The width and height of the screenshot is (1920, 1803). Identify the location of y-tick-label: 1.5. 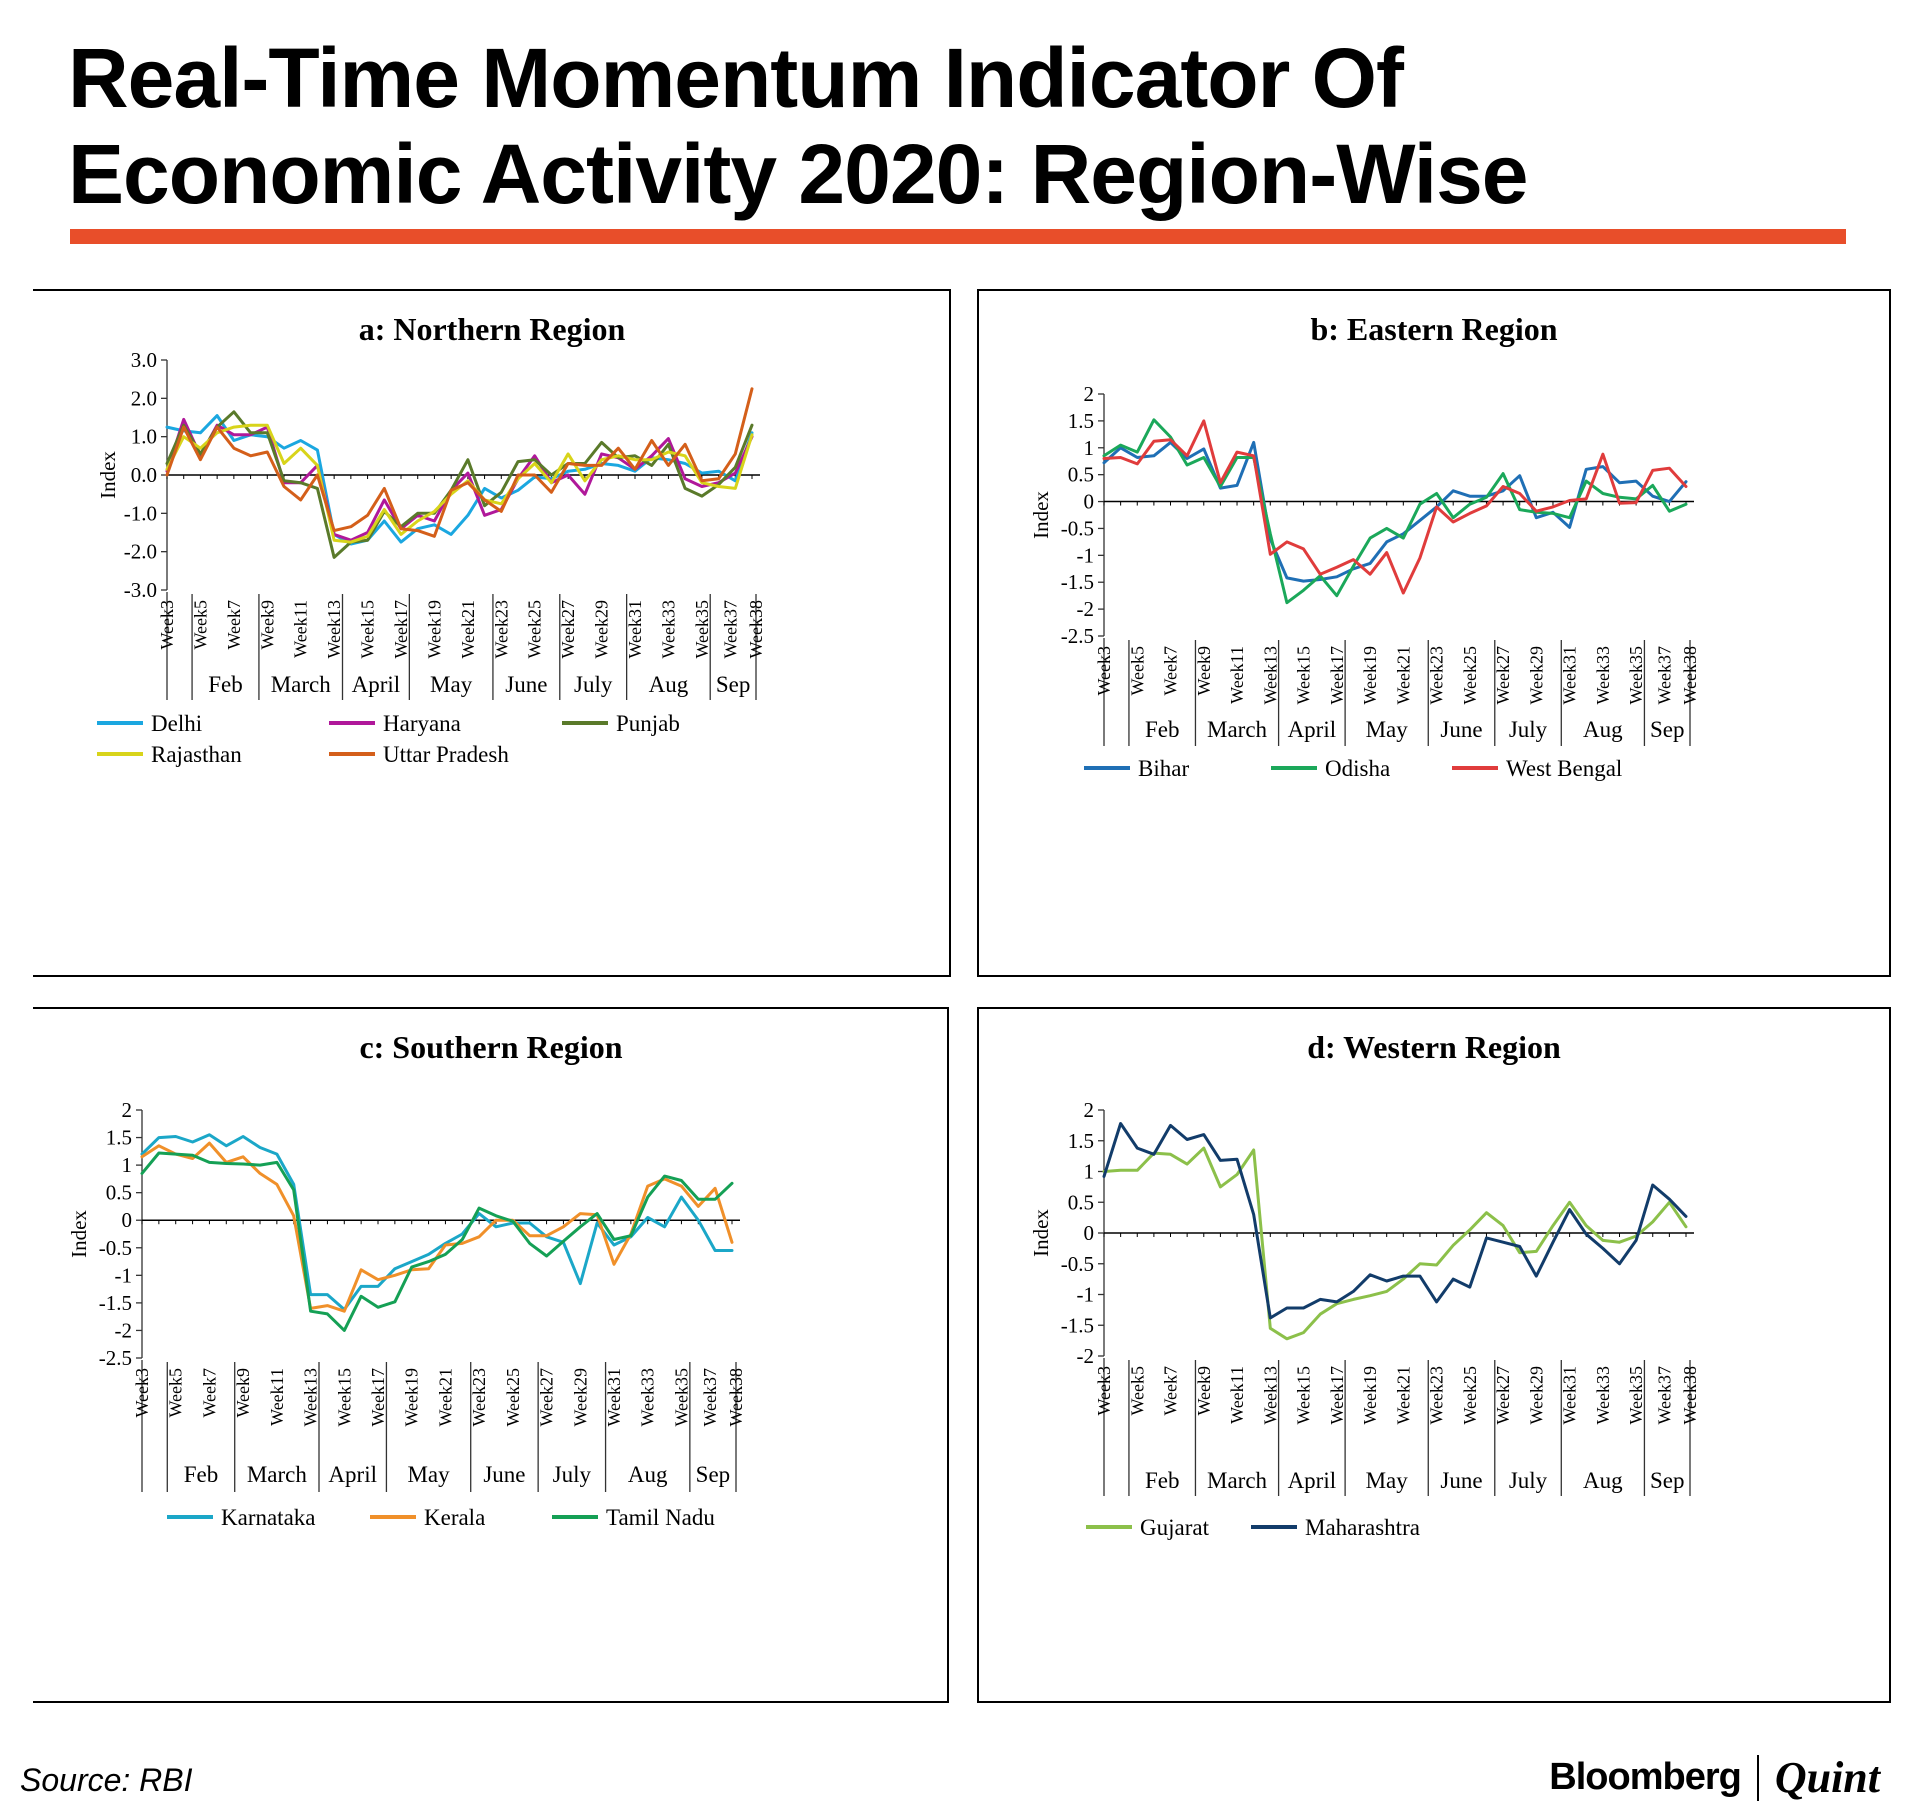
(119, 1138).